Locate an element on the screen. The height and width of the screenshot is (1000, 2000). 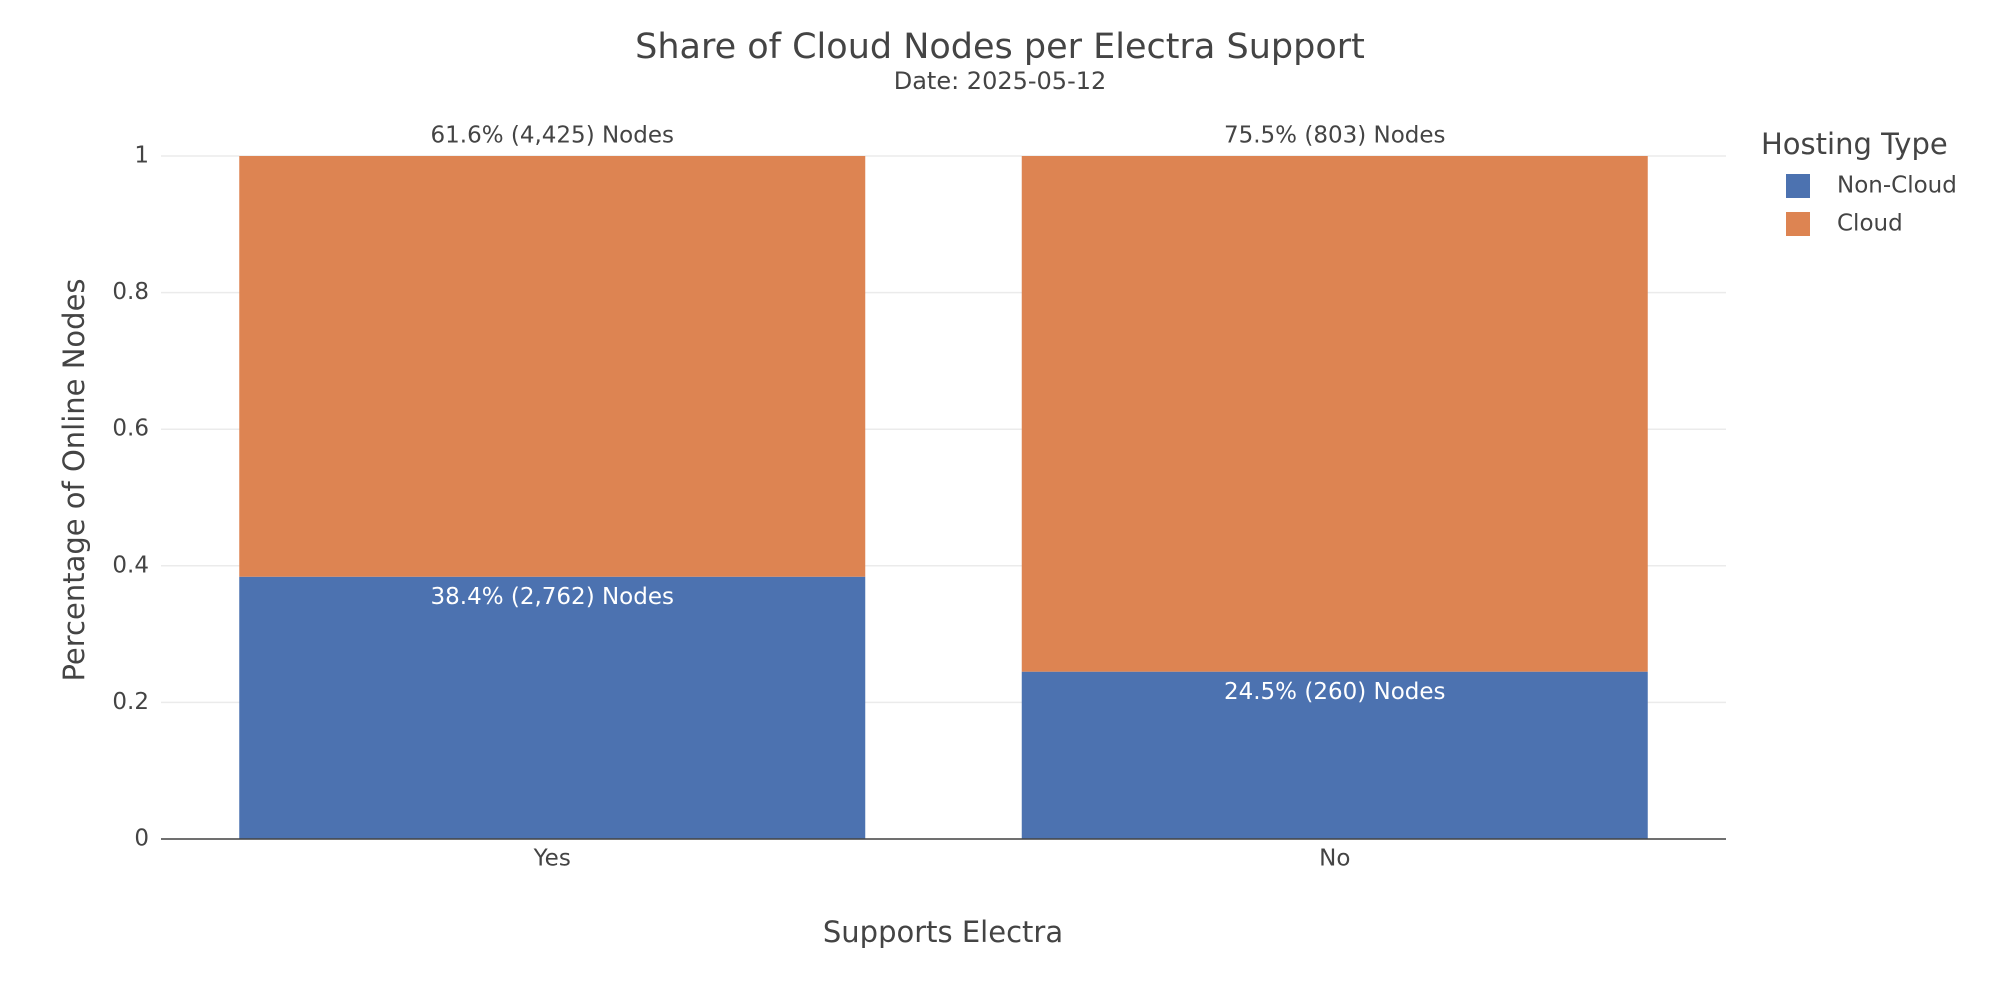
x-tick-label: No is located at coordinates (1334, 859).